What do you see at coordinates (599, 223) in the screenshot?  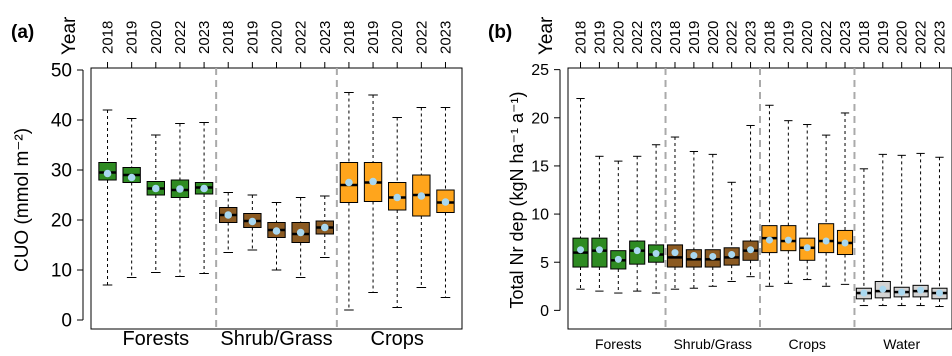 I see `box-forests-2019` at bounding box center [599, 223].